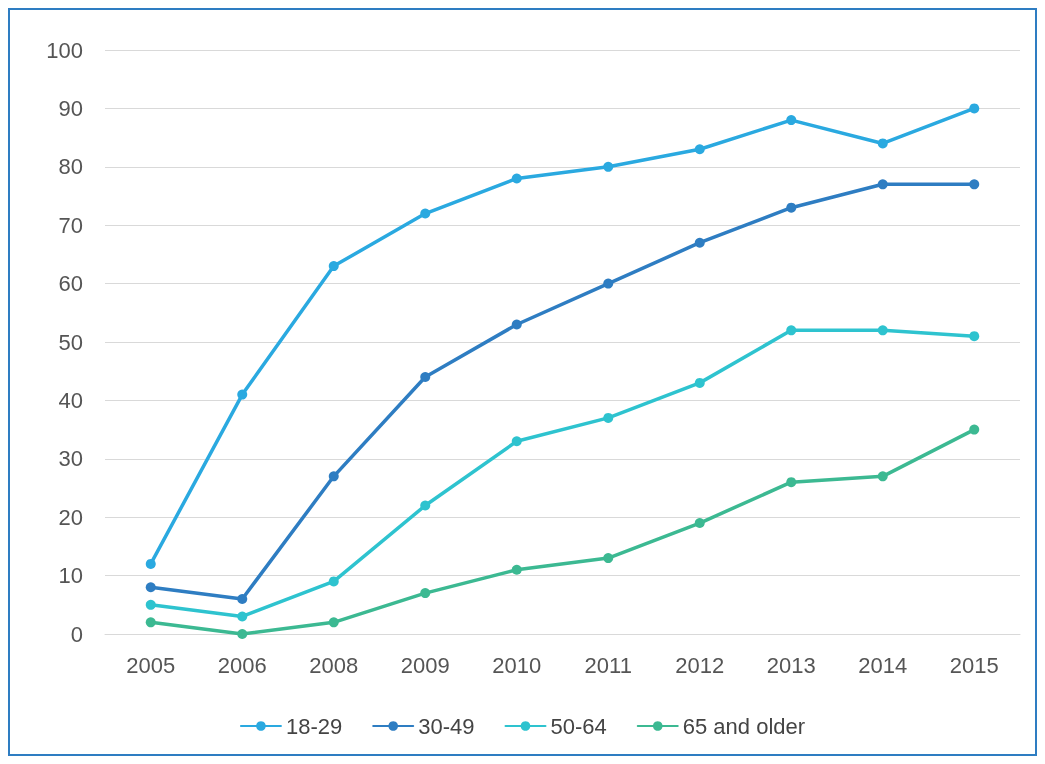  What do you see at coordinates (608, 665) in the screenshot?
I see `x-tick-label: 2011` at bounding box center [608, 665].